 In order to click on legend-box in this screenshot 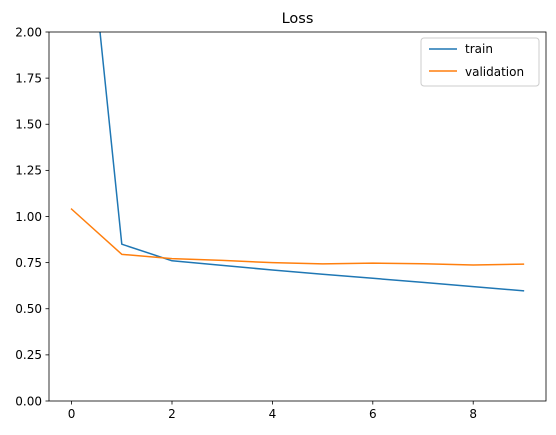, I will do `click(480, 62)`.